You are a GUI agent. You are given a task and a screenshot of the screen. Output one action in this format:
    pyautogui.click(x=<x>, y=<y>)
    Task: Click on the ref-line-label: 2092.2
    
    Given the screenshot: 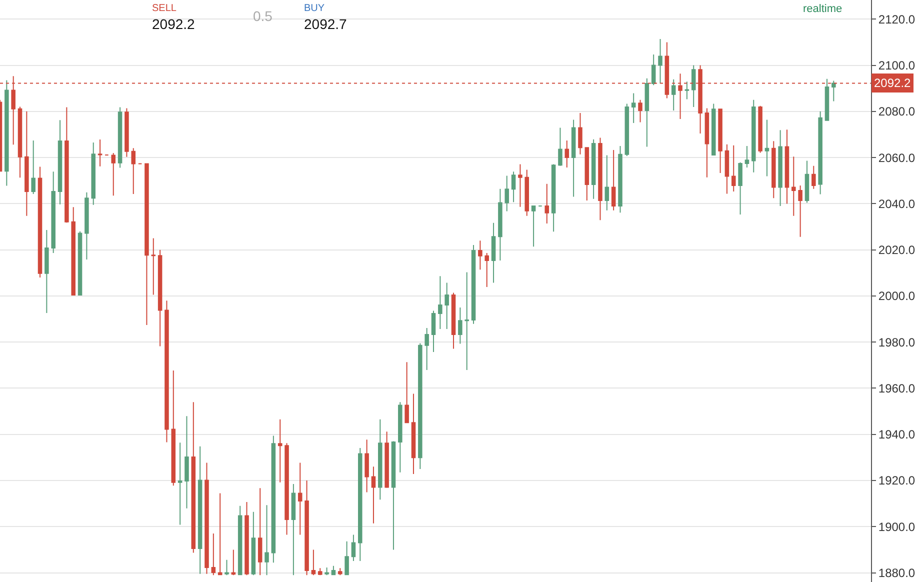 What is the action you would take?
    pyautogui.click(x=893, y=83)
    